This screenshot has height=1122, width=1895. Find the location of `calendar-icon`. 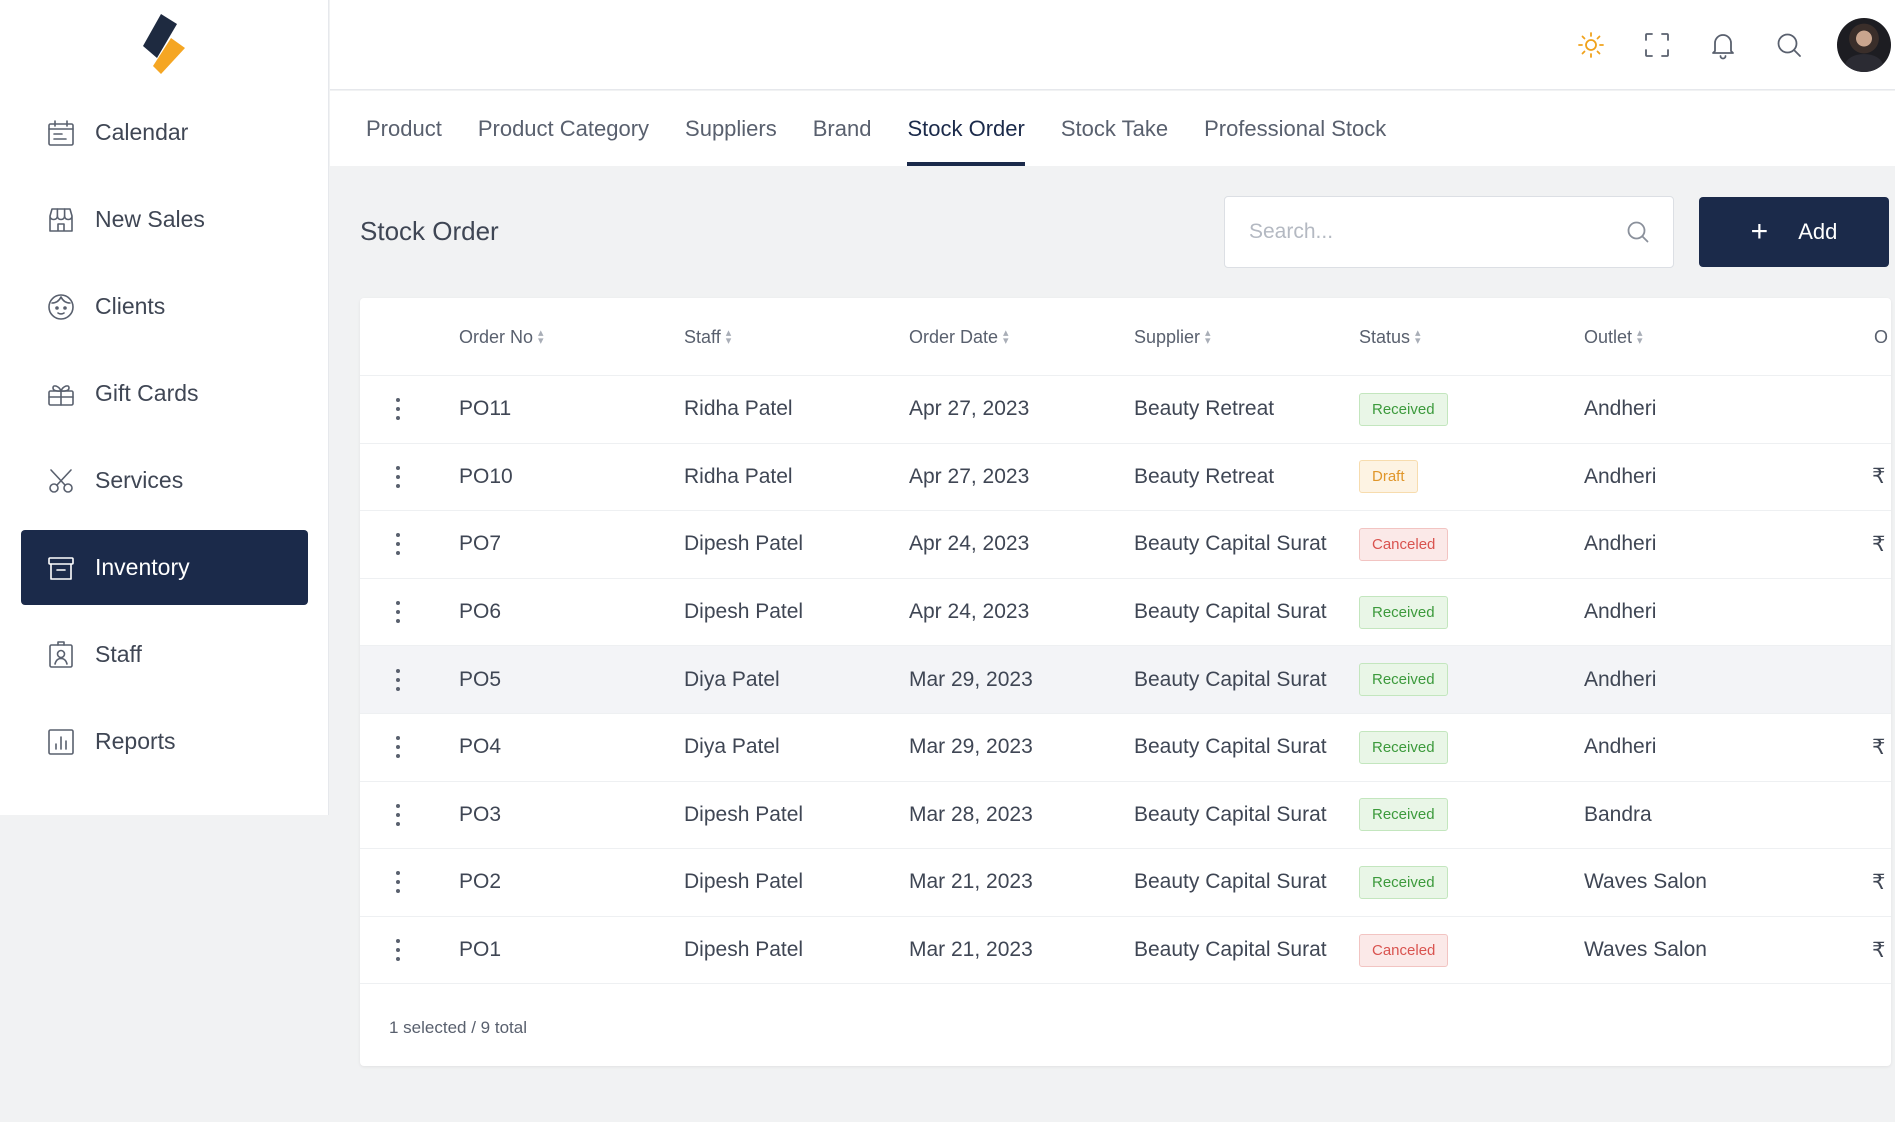

calendar-icon is located at coordinates (61, 133).